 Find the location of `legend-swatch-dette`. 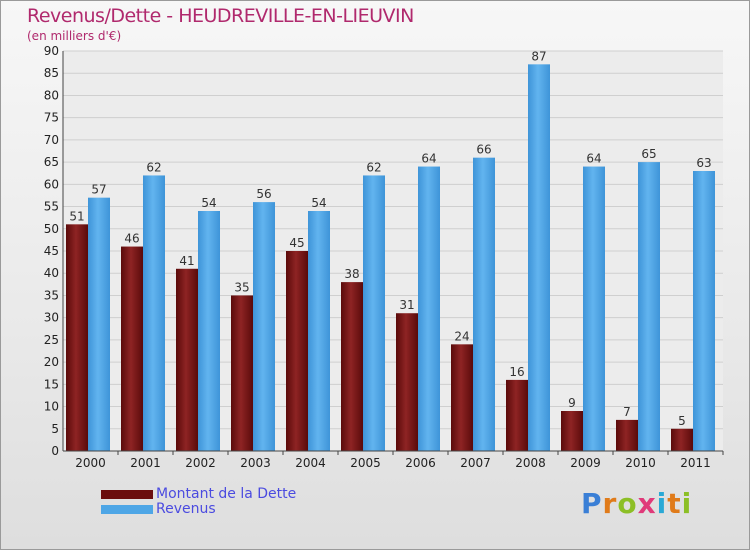

legend-swatch-dette is located at coordinates (127, 494).